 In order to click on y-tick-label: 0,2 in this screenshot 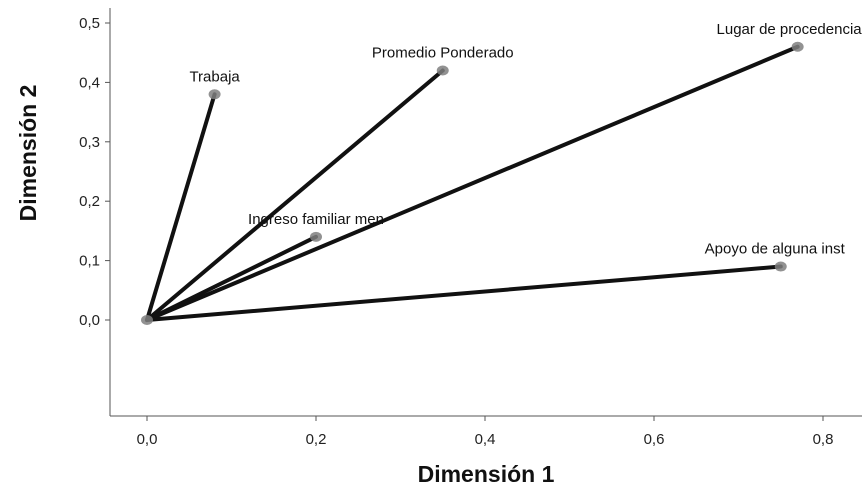, I will do `click(89, 201)`.